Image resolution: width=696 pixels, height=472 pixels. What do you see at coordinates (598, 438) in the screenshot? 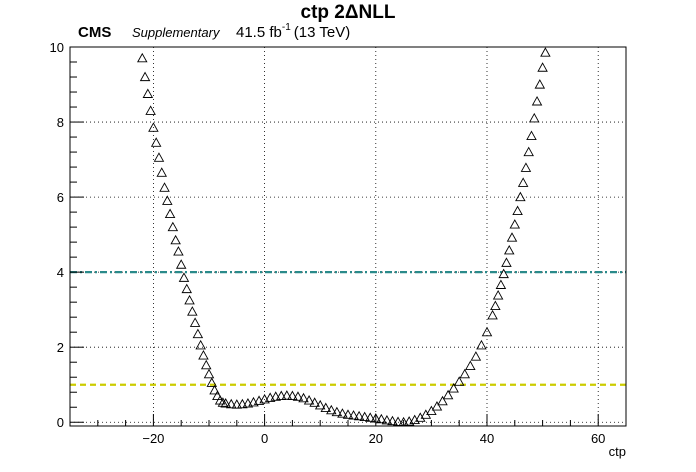
I see `x-tick-label: 60` at bounding box center [598, 438].